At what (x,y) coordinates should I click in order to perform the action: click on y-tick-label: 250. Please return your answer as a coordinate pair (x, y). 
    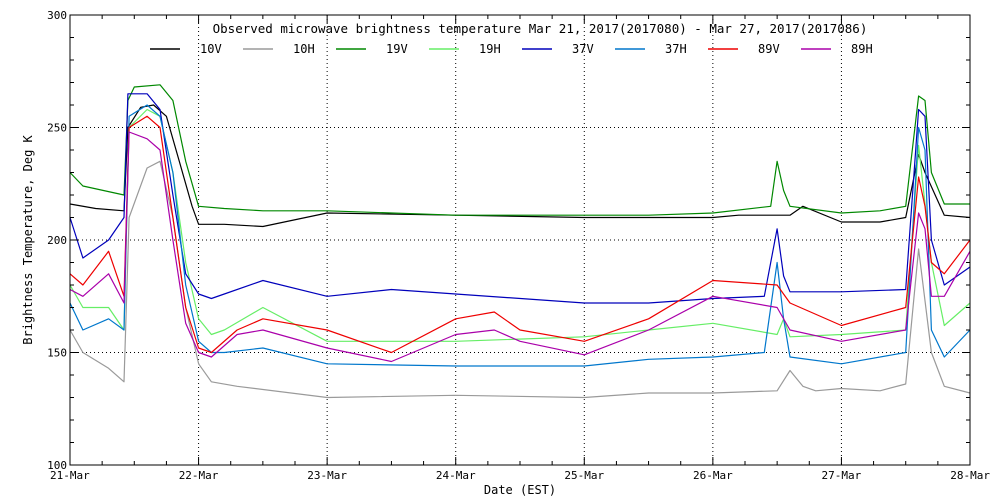
    Looking at the image, I should click on (57, 128).